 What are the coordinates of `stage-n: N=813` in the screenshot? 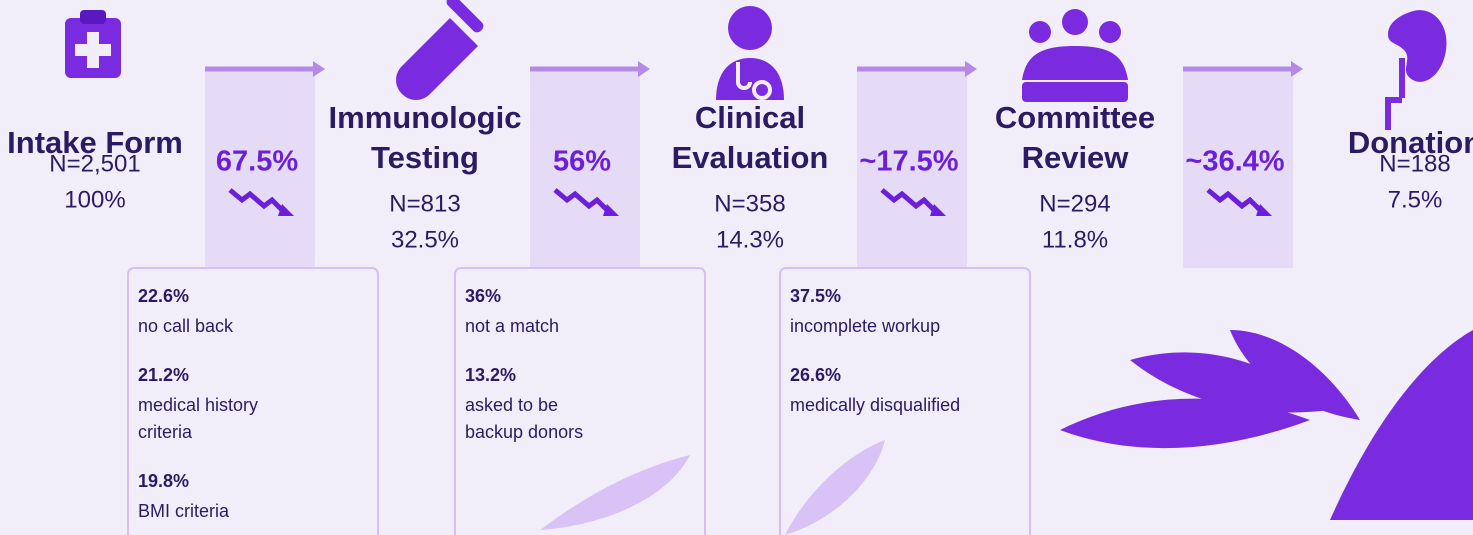 It's located at (424, 203).